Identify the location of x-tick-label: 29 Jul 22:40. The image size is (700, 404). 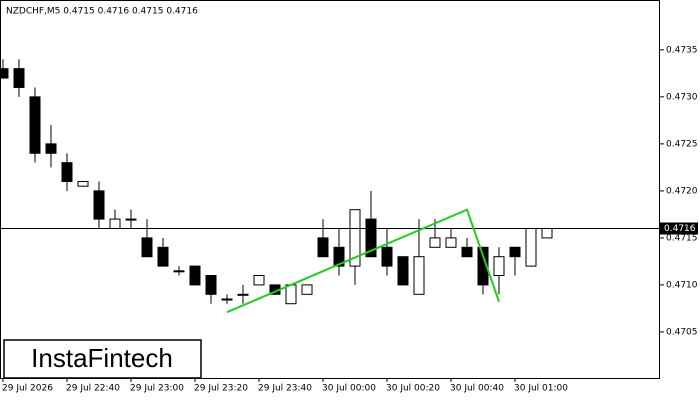
(93, 389).